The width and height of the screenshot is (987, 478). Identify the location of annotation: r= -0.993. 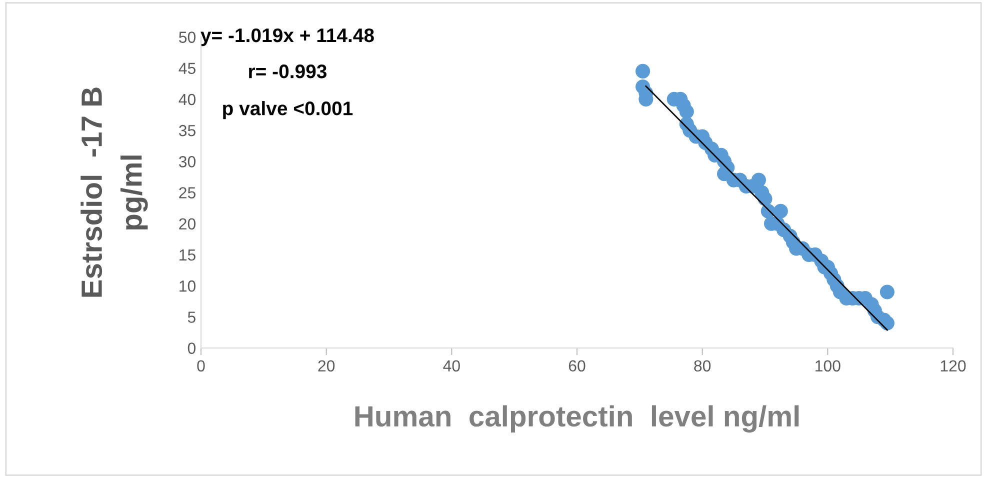
(288, 71).